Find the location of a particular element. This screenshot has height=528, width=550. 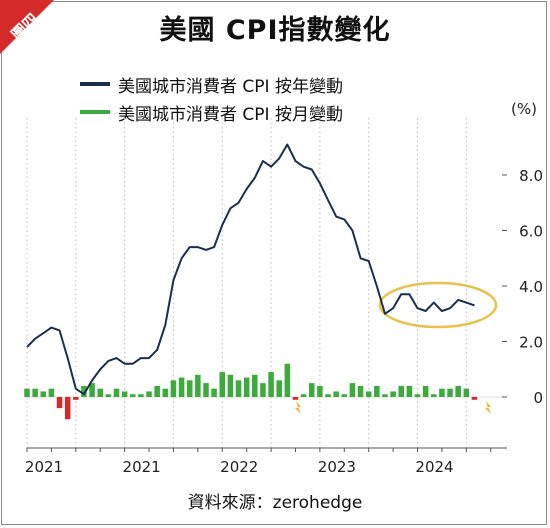

y-tick-label: 6.0 is located at coordinates (531, 232).